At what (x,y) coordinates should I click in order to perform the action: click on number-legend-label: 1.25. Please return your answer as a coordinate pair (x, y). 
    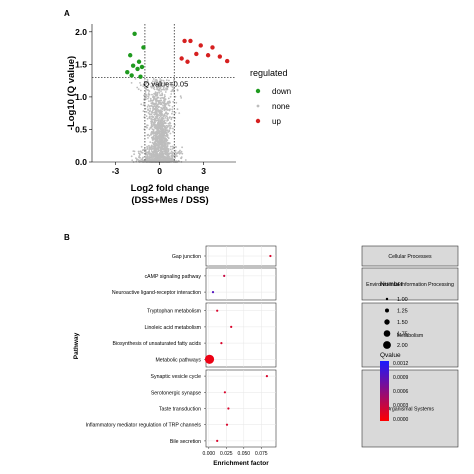
    Looking at the image, I should click on (402, 312).